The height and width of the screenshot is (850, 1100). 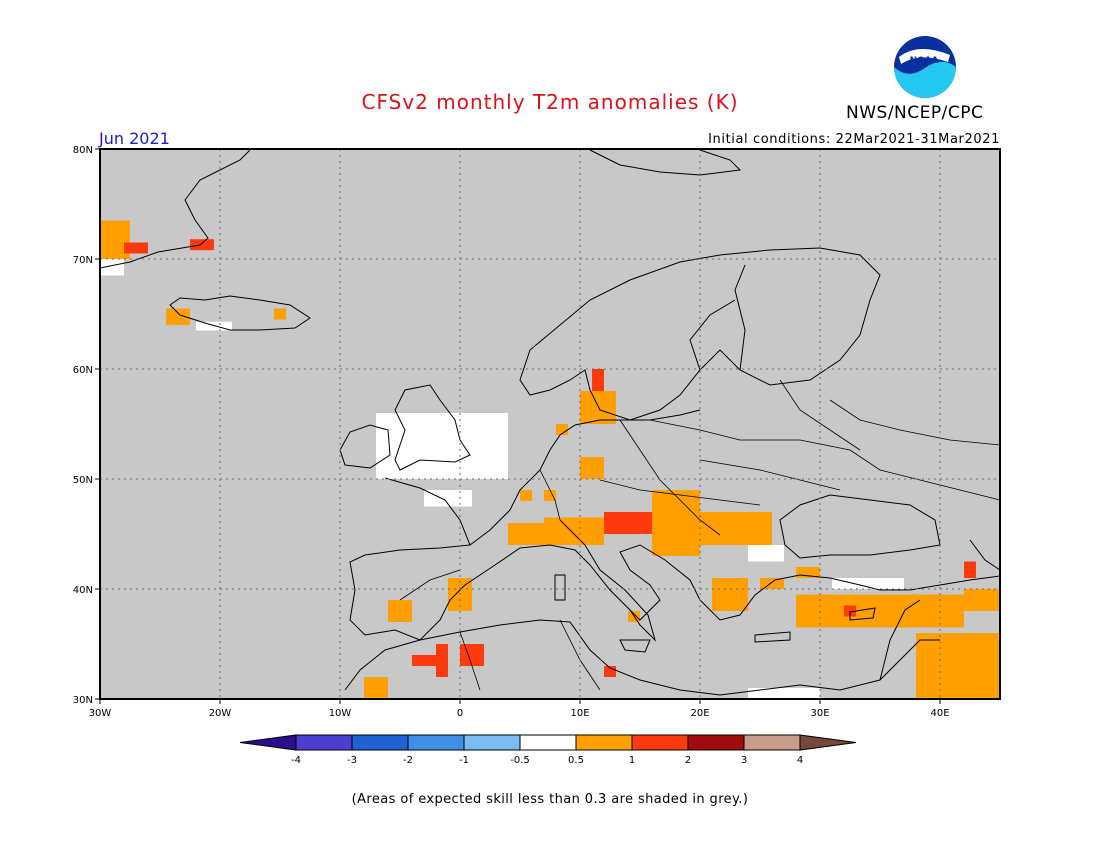 I want to click on colorbar-label: 3, so click(x=744, y=760).